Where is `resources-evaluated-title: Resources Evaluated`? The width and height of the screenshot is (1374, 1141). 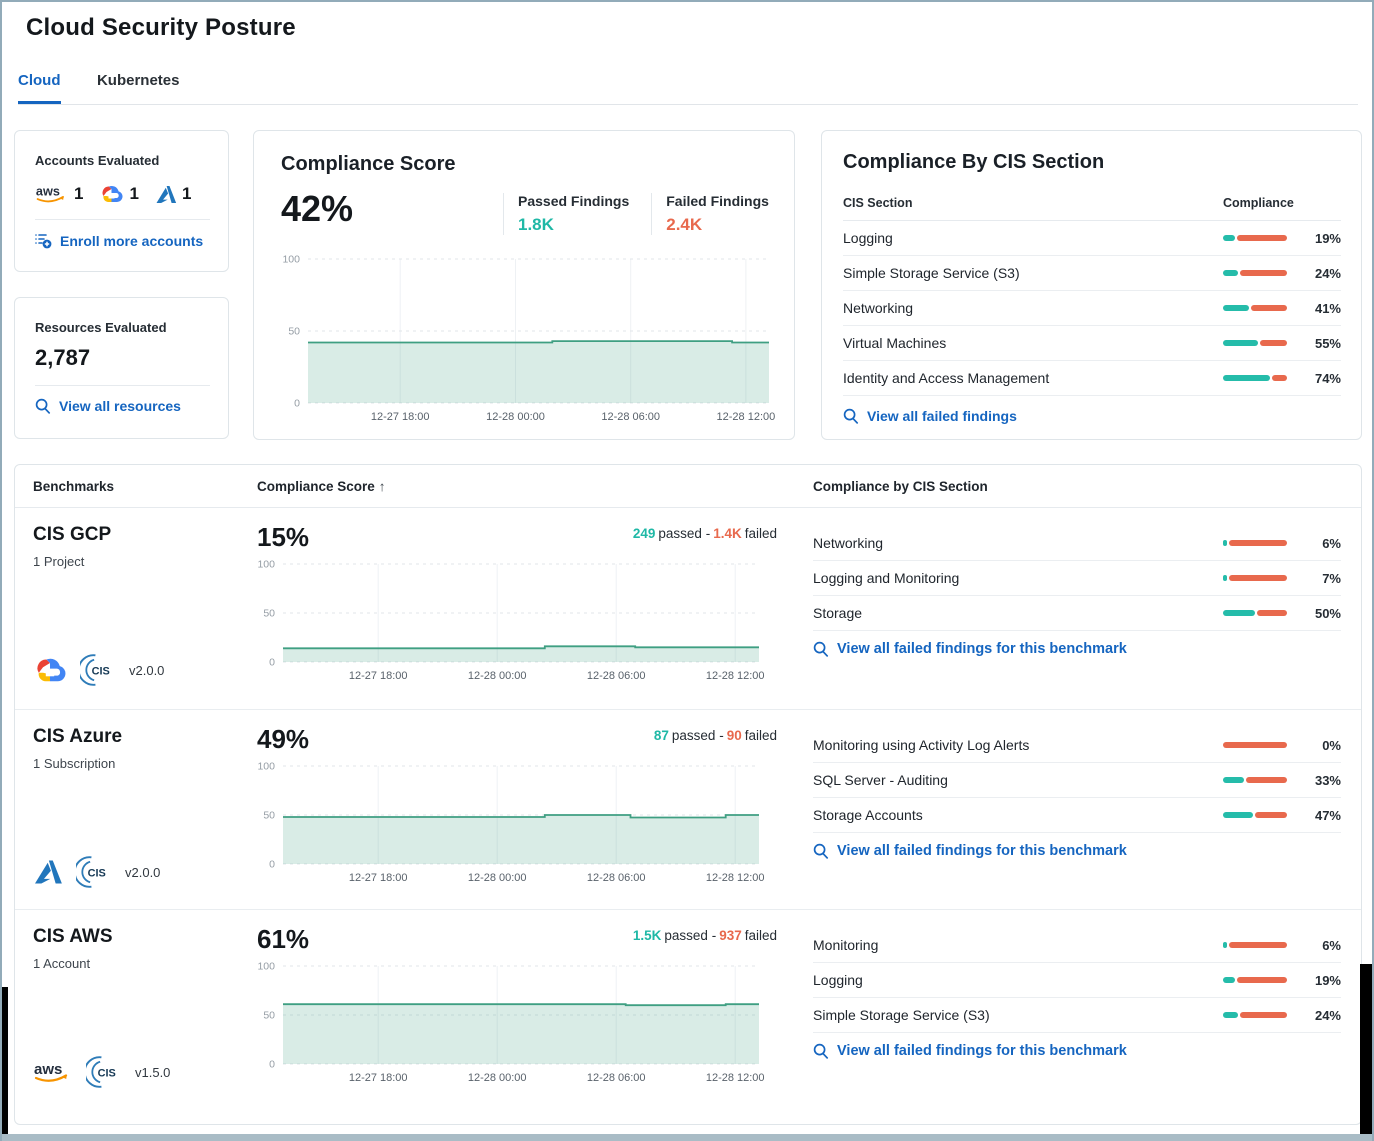
resources-evaluated-title: Resources Evaluated is located at coordinates (101, 327).